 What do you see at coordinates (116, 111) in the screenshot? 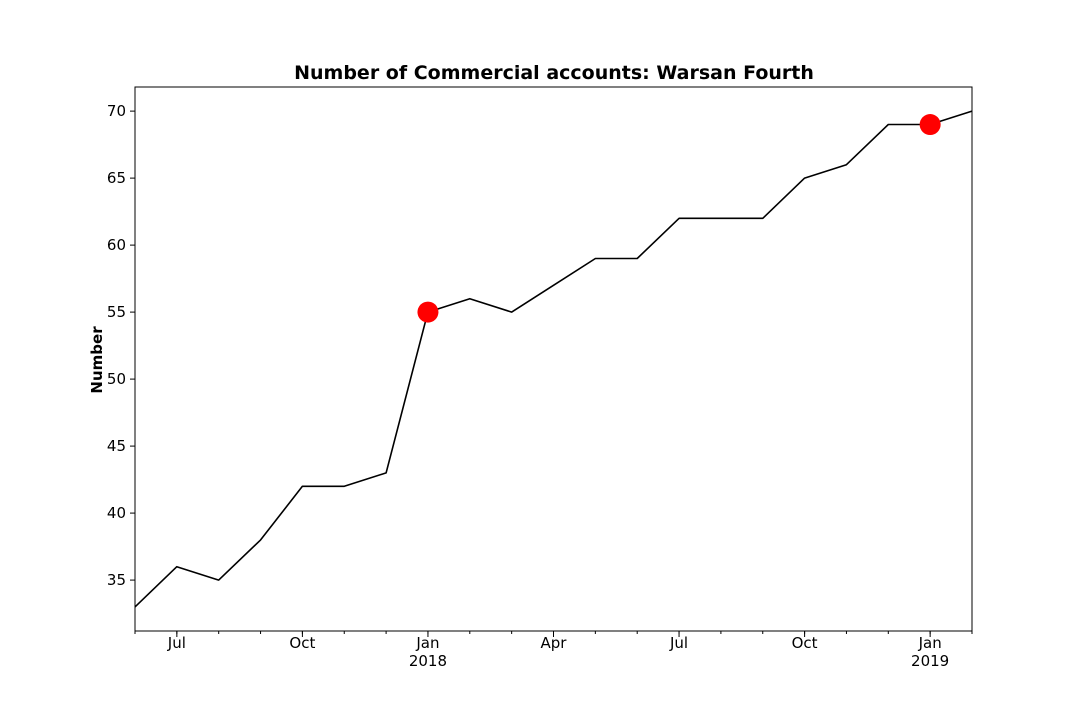
I see `y-tick-label: 70` at bounding box center [116, 111].